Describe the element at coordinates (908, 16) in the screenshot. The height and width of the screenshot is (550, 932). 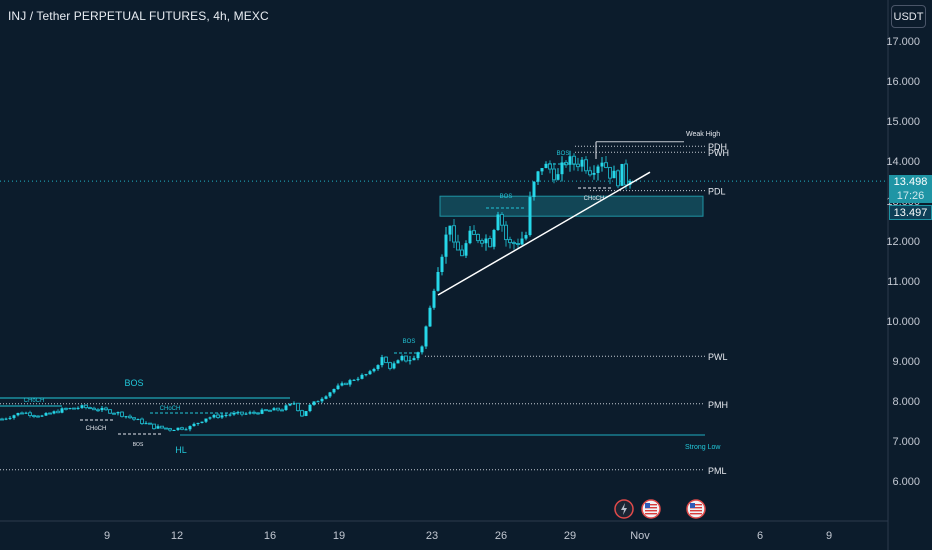
I see `currency-button: USDT` at that location.